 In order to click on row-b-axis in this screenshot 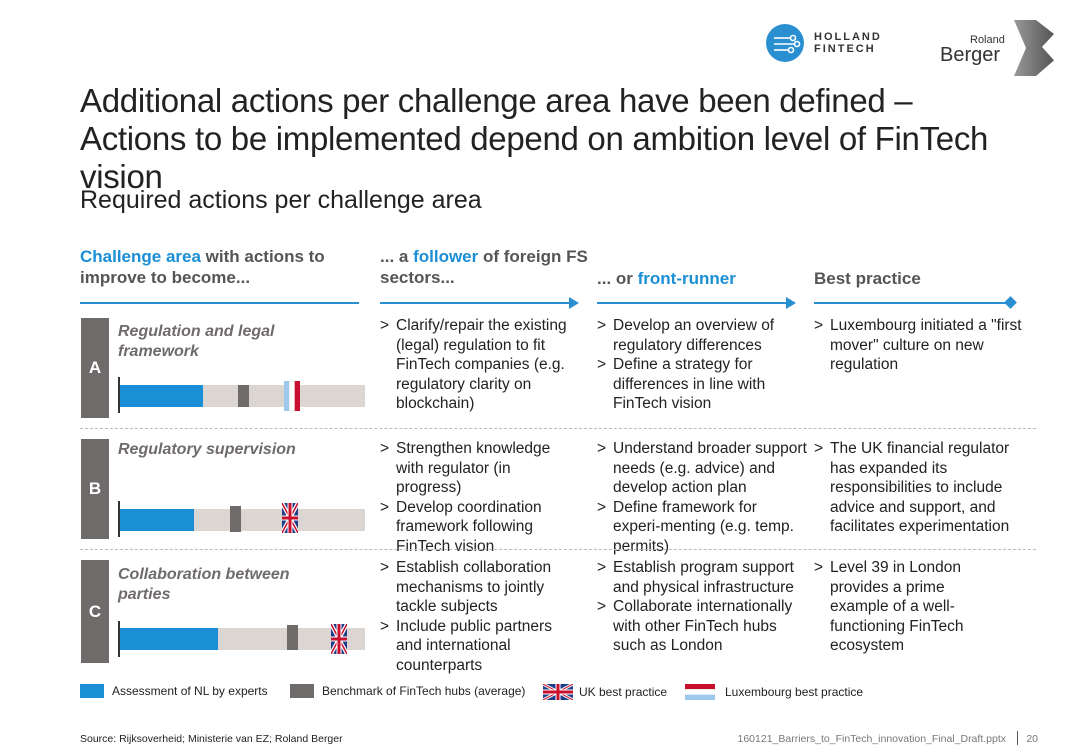, I will do `click(119, 519)`.